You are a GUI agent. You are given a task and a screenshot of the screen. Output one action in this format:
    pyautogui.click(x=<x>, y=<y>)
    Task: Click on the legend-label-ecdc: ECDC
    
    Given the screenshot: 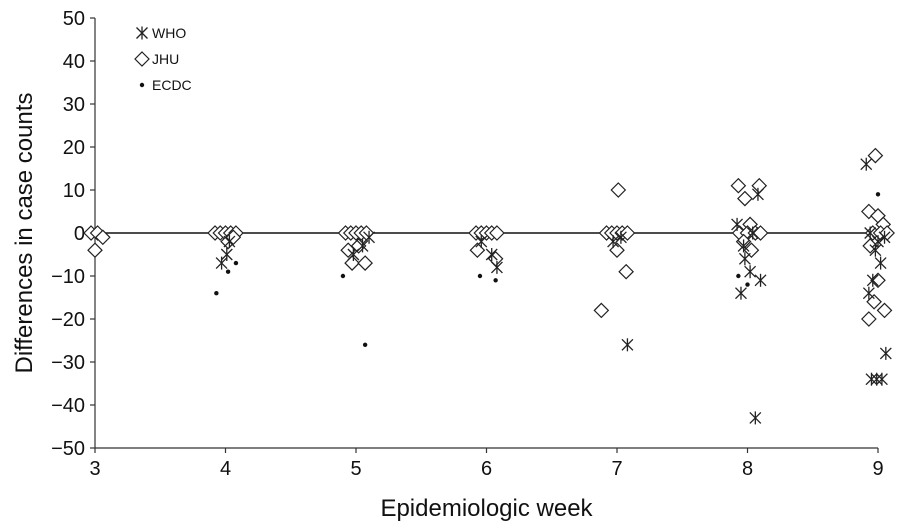 What is the action you would take?
    pyautogui.click(x=172, y=85)
    